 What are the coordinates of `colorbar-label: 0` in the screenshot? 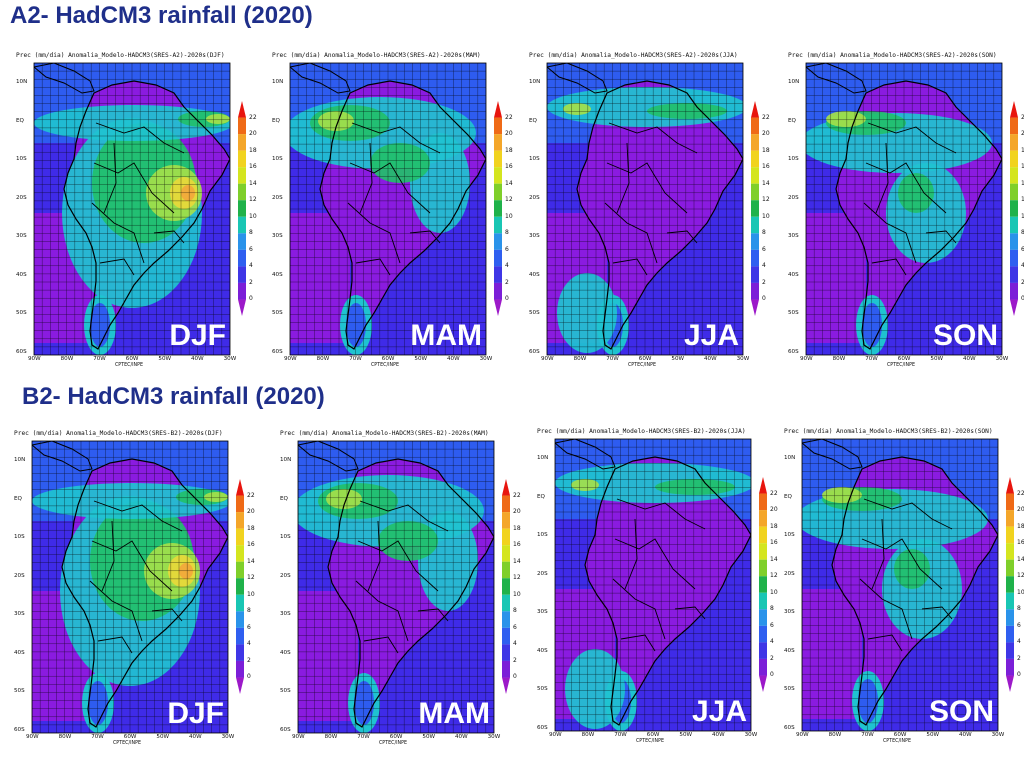 It's located at (249, 677).